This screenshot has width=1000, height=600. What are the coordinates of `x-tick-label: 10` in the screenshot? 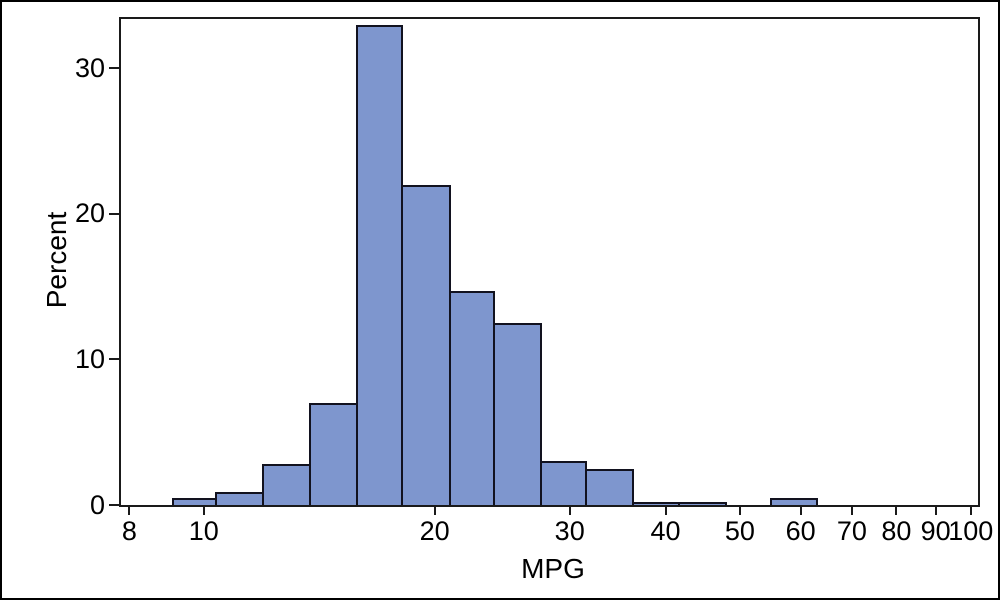 It's located at (203, 531).